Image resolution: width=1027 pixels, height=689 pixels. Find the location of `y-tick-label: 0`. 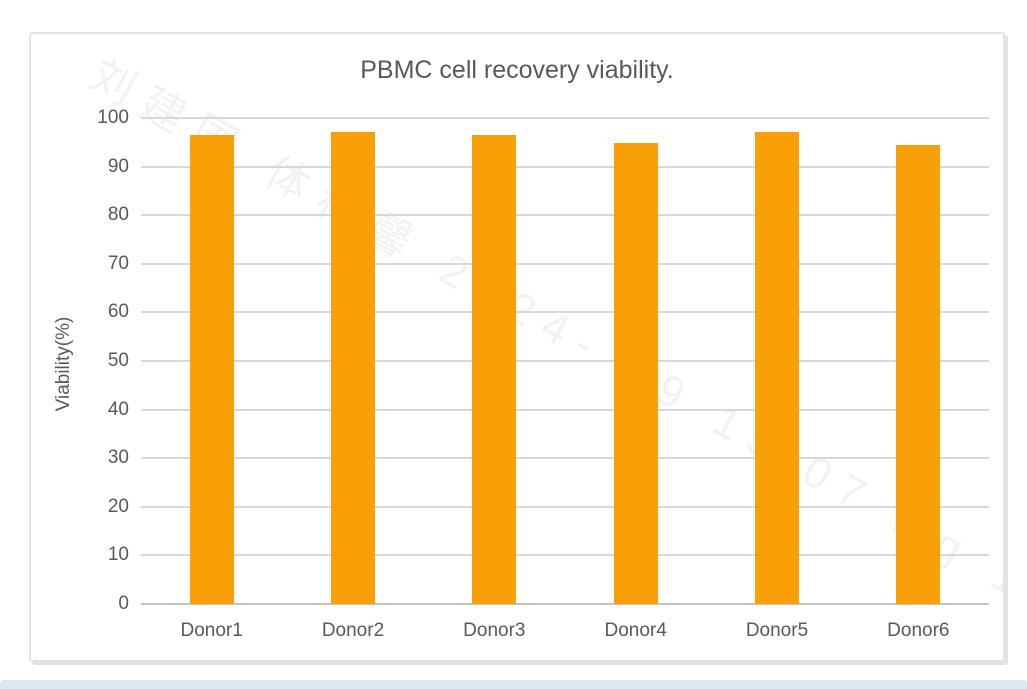

y-tick-label: 0 is located at coordinates (123, 603).